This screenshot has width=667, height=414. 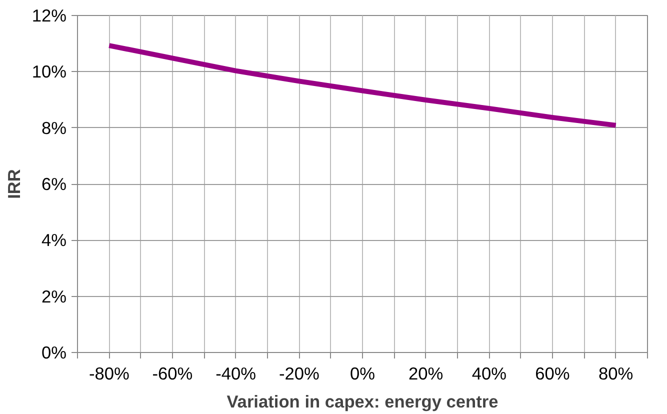 What do you see at coordinates (53, 184) in the screenshot?
I see `y-tick-label: 6%` at bounding box center [53, 184].